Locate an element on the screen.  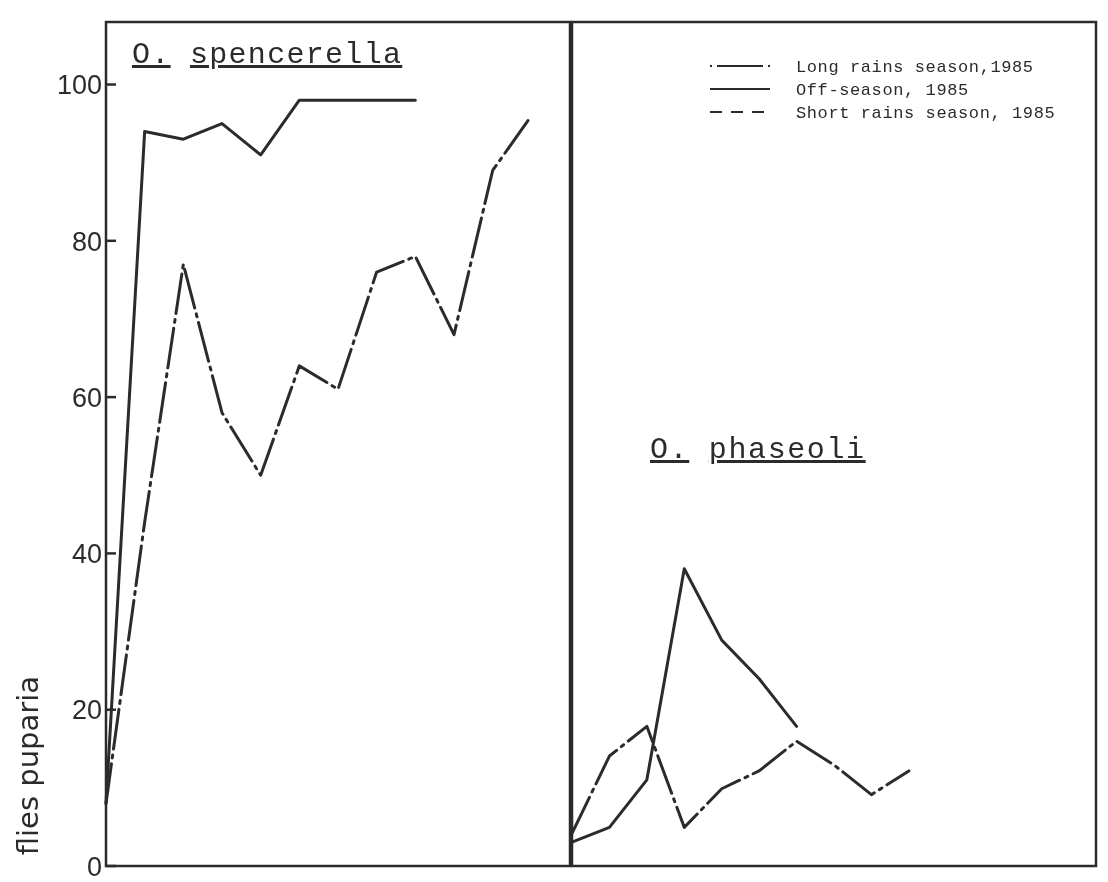
legend-label: Long rains season,1985 is located at coordinates (915, 67).